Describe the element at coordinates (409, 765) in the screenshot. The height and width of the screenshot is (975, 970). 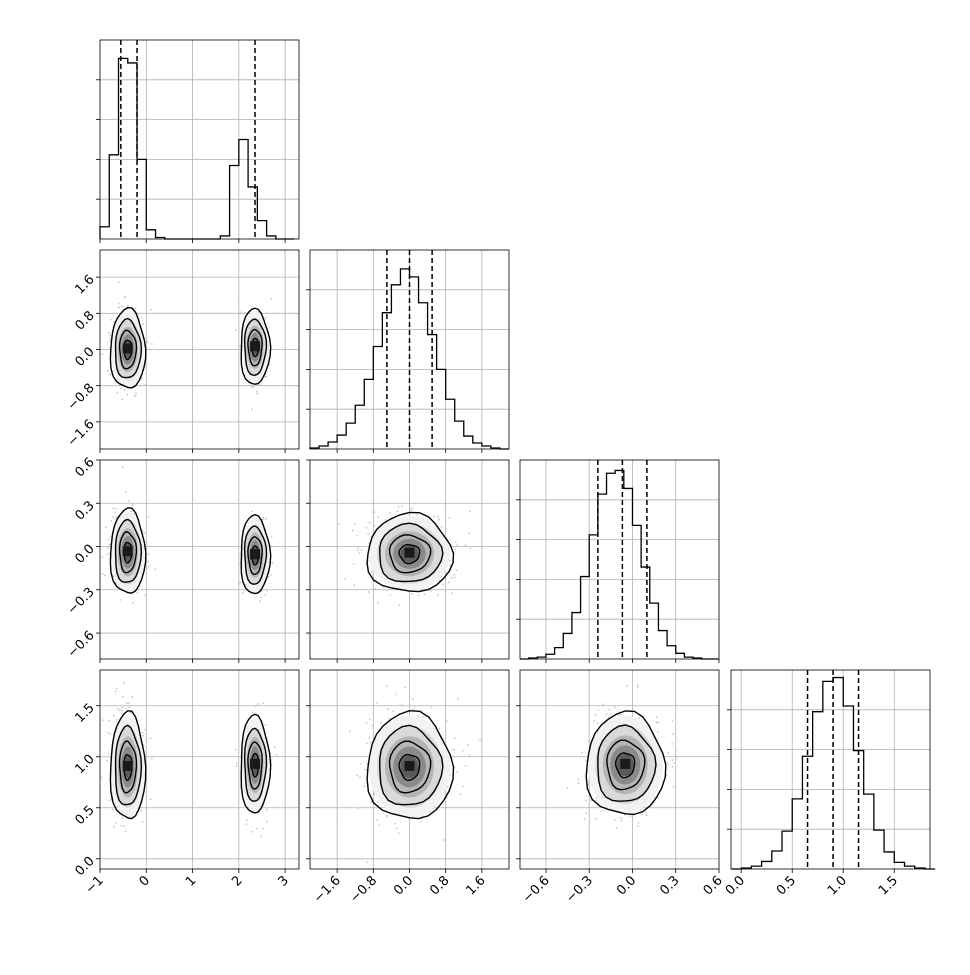
I see `density-peak` at that location.